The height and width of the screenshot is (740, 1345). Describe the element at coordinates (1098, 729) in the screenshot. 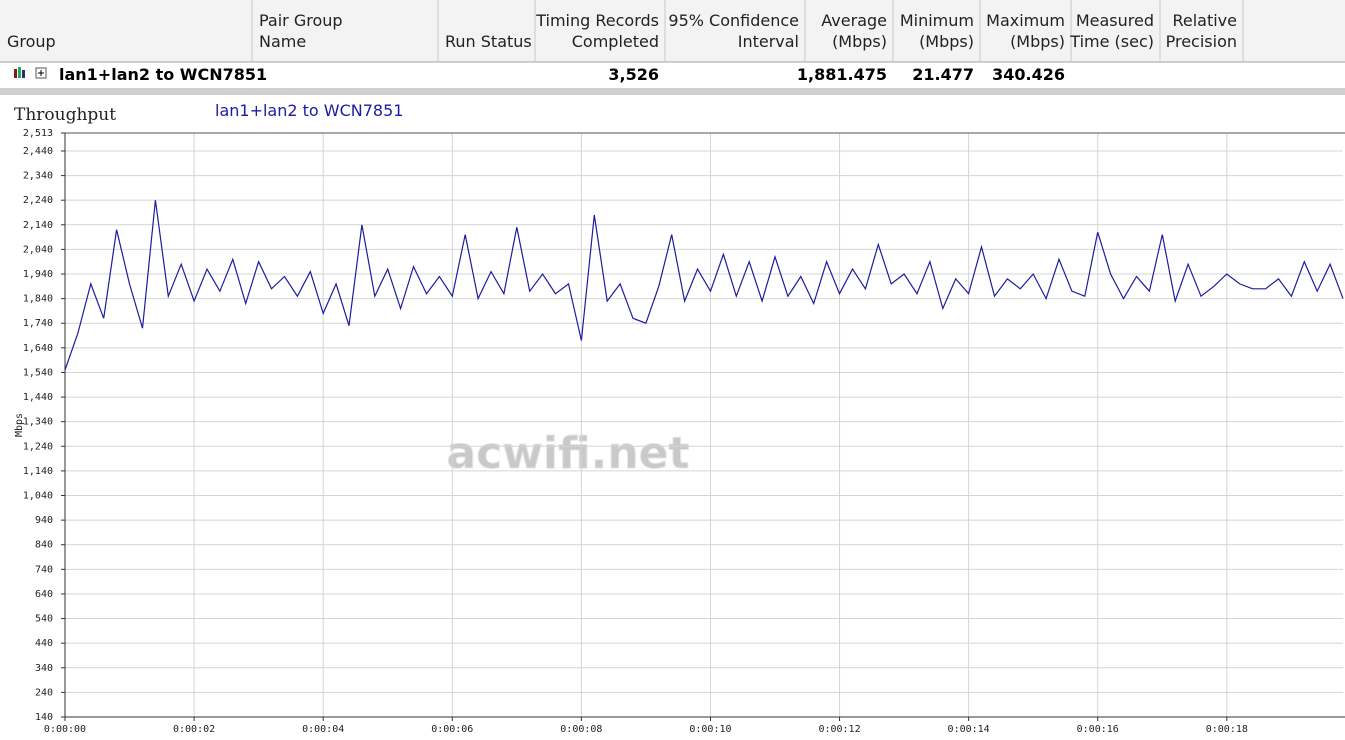

I see `x-tick-label: 0:00:16` at that location.